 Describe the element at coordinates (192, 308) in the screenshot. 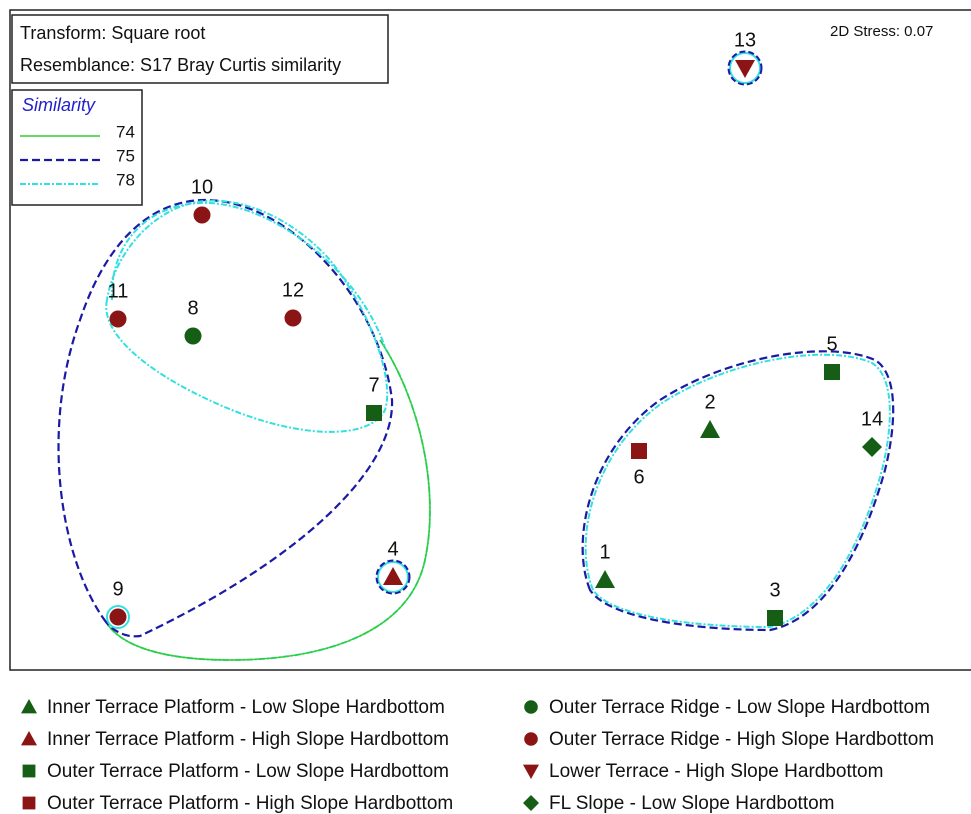

I see `point-label: 8` at that location.